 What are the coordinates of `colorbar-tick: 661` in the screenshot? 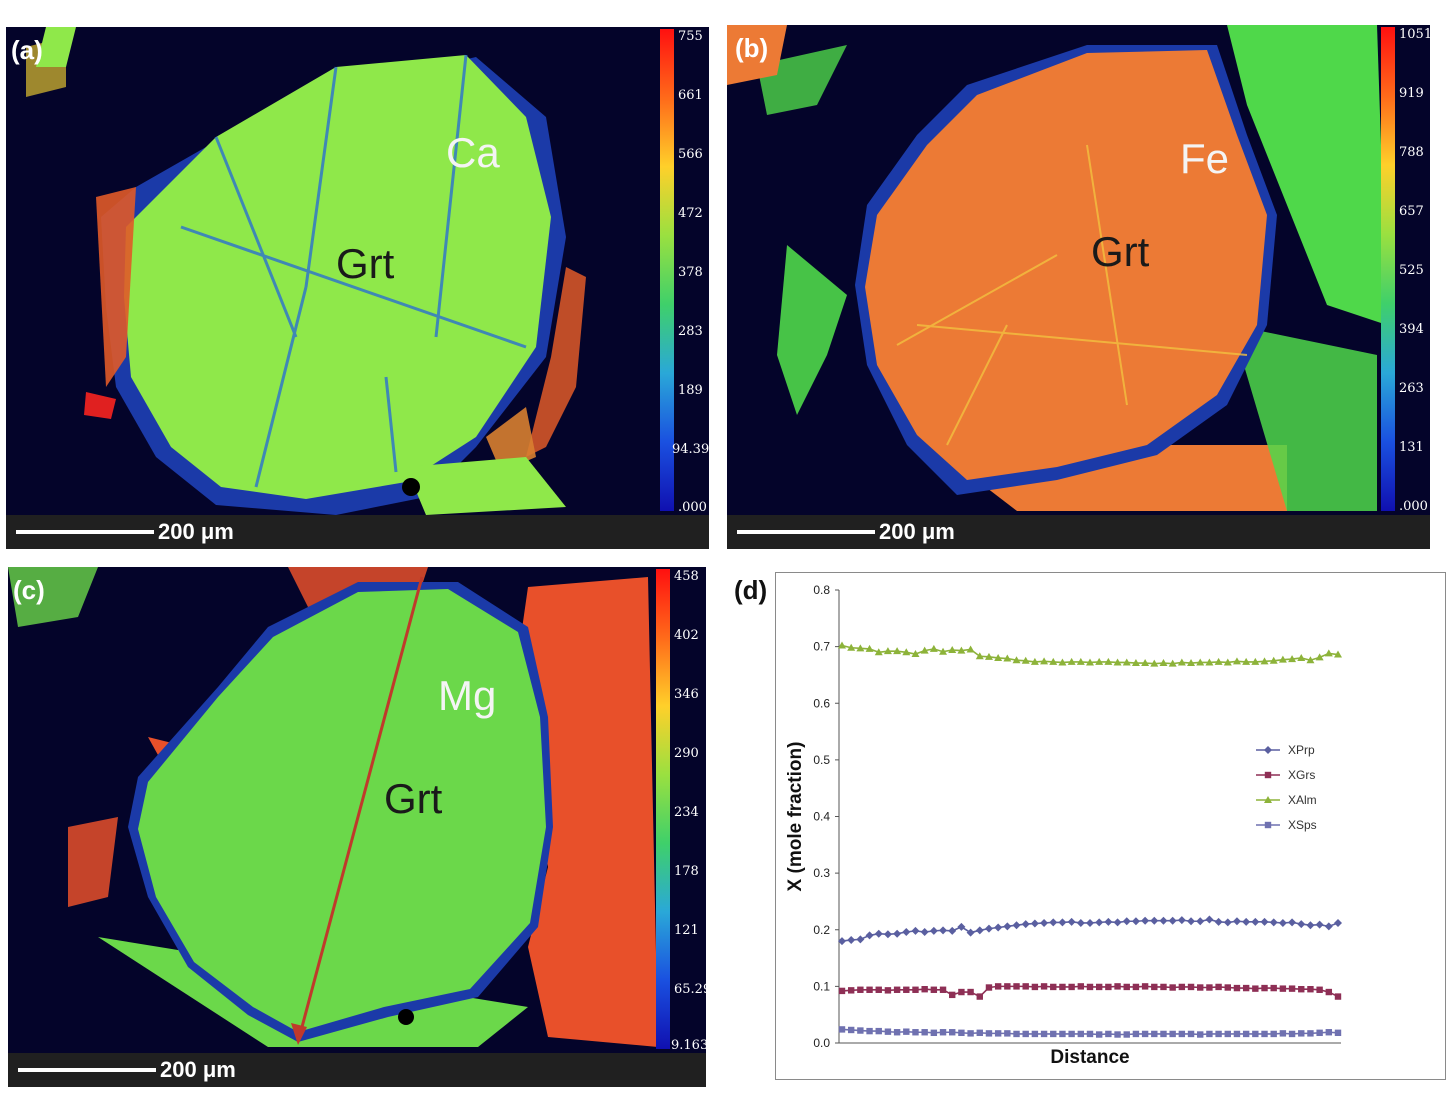 It's located at (690, 95).